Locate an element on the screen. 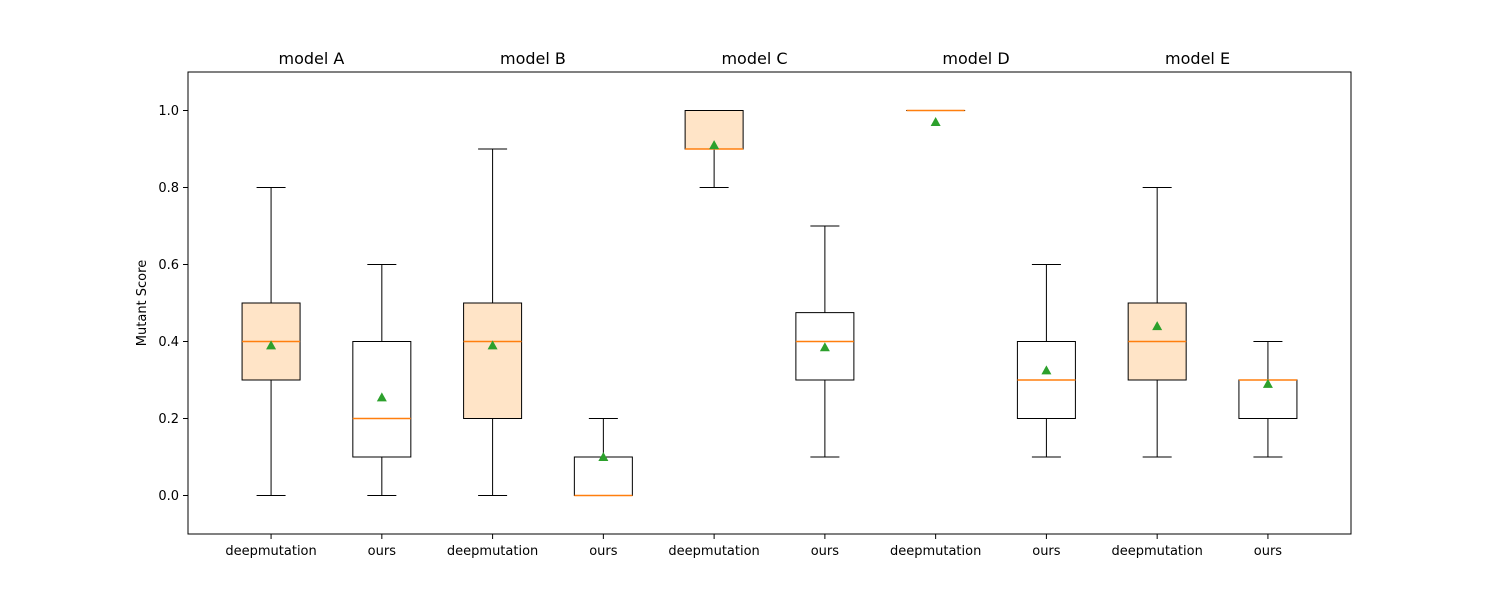 The width and height of the screenshot is (1500, 600). group-title: model E is located at coordinates (1197, 58).